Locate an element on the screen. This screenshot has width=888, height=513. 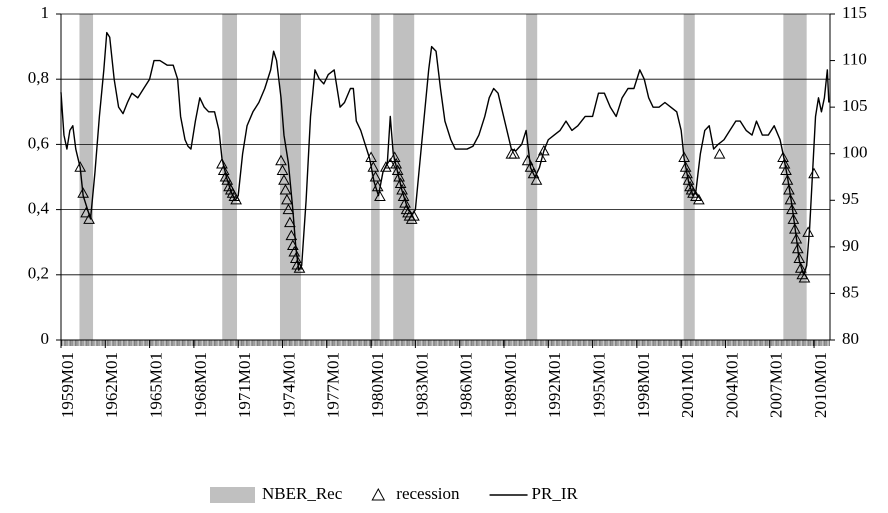
y2-tick-label: 80 is located at coordinates (850, 338).